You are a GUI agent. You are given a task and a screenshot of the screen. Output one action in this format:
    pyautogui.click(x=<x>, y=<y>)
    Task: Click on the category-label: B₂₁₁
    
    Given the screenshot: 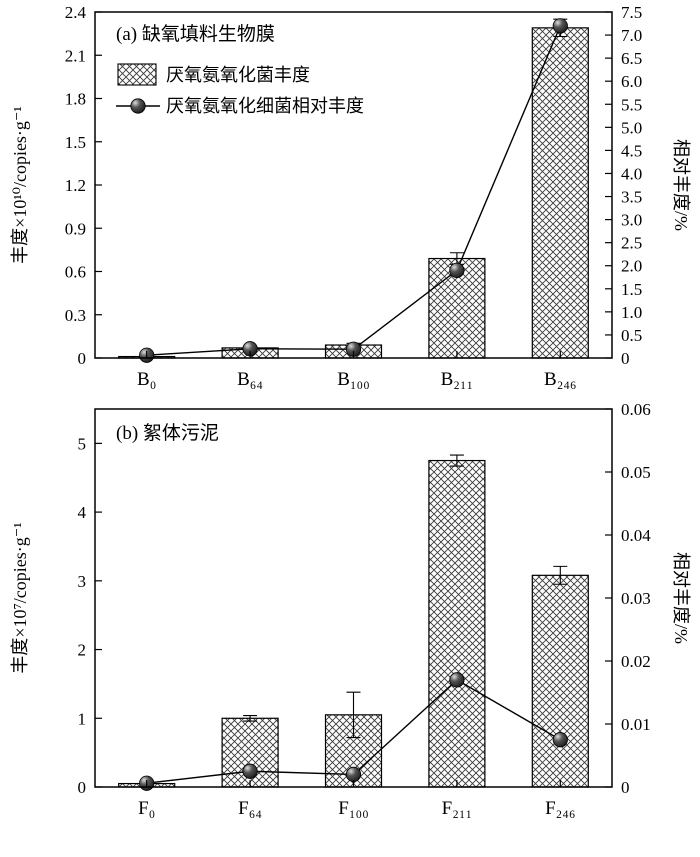 What is the action you would take?
    pyautogui.click(x=457, y=379)
    